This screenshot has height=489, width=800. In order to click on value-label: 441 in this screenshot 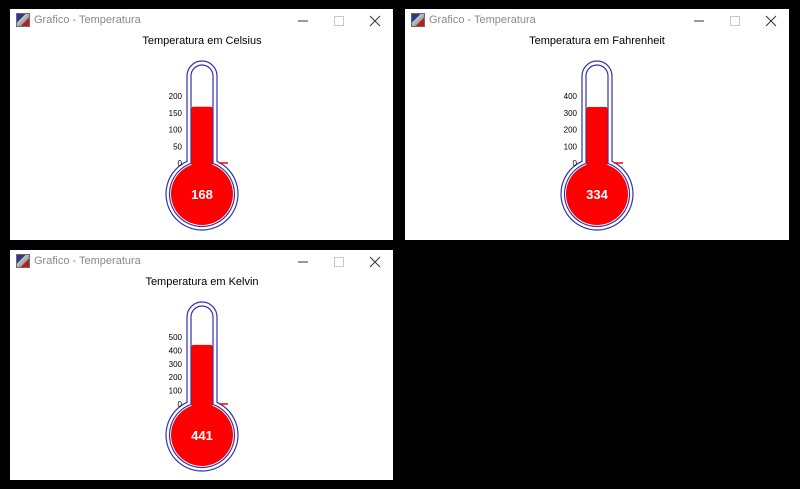, I will do `click(202, 435)`.